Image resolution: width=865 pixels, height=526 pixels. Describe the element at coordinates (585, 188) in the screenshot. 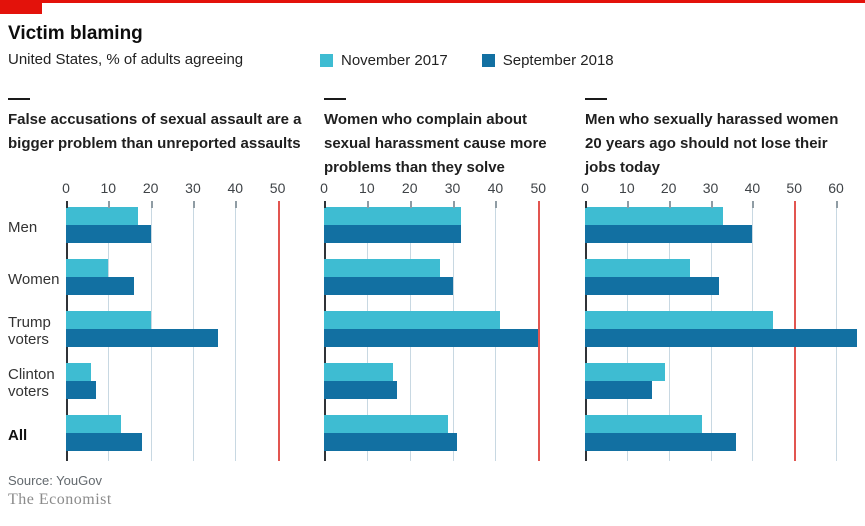

I see `axis-tick-label: 0` at that location.